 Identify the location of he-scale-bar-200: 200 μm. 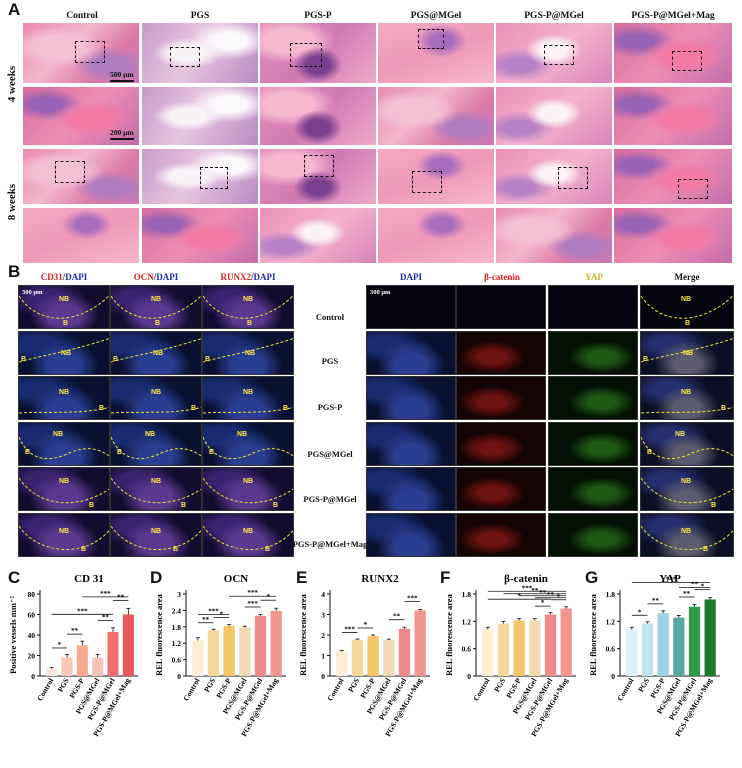
(122, 134).